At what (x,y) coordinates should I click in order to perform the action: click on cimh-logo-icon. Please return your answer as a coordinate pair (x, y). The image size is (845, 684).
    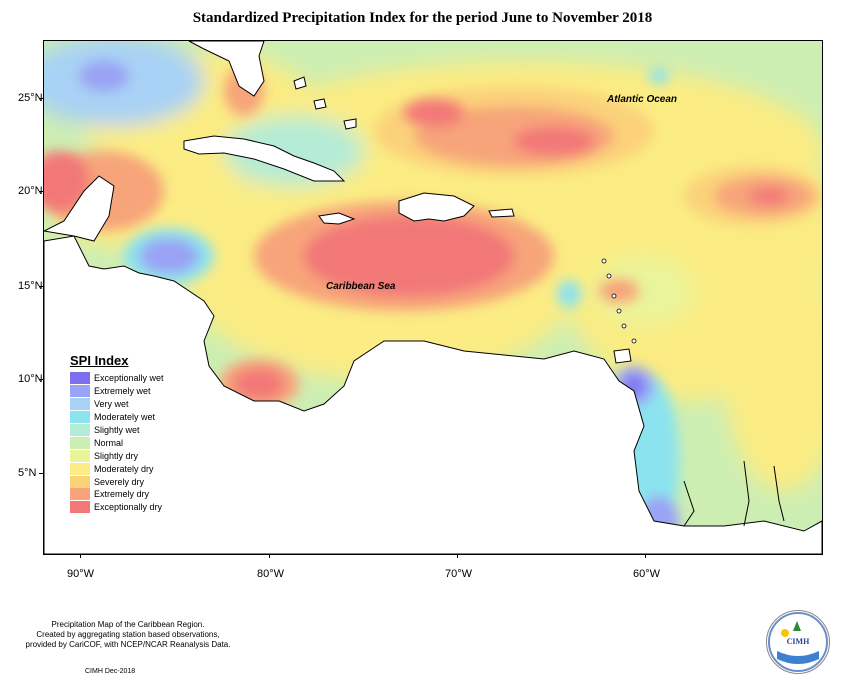
    Looking at the image, I should click on (798, 642).